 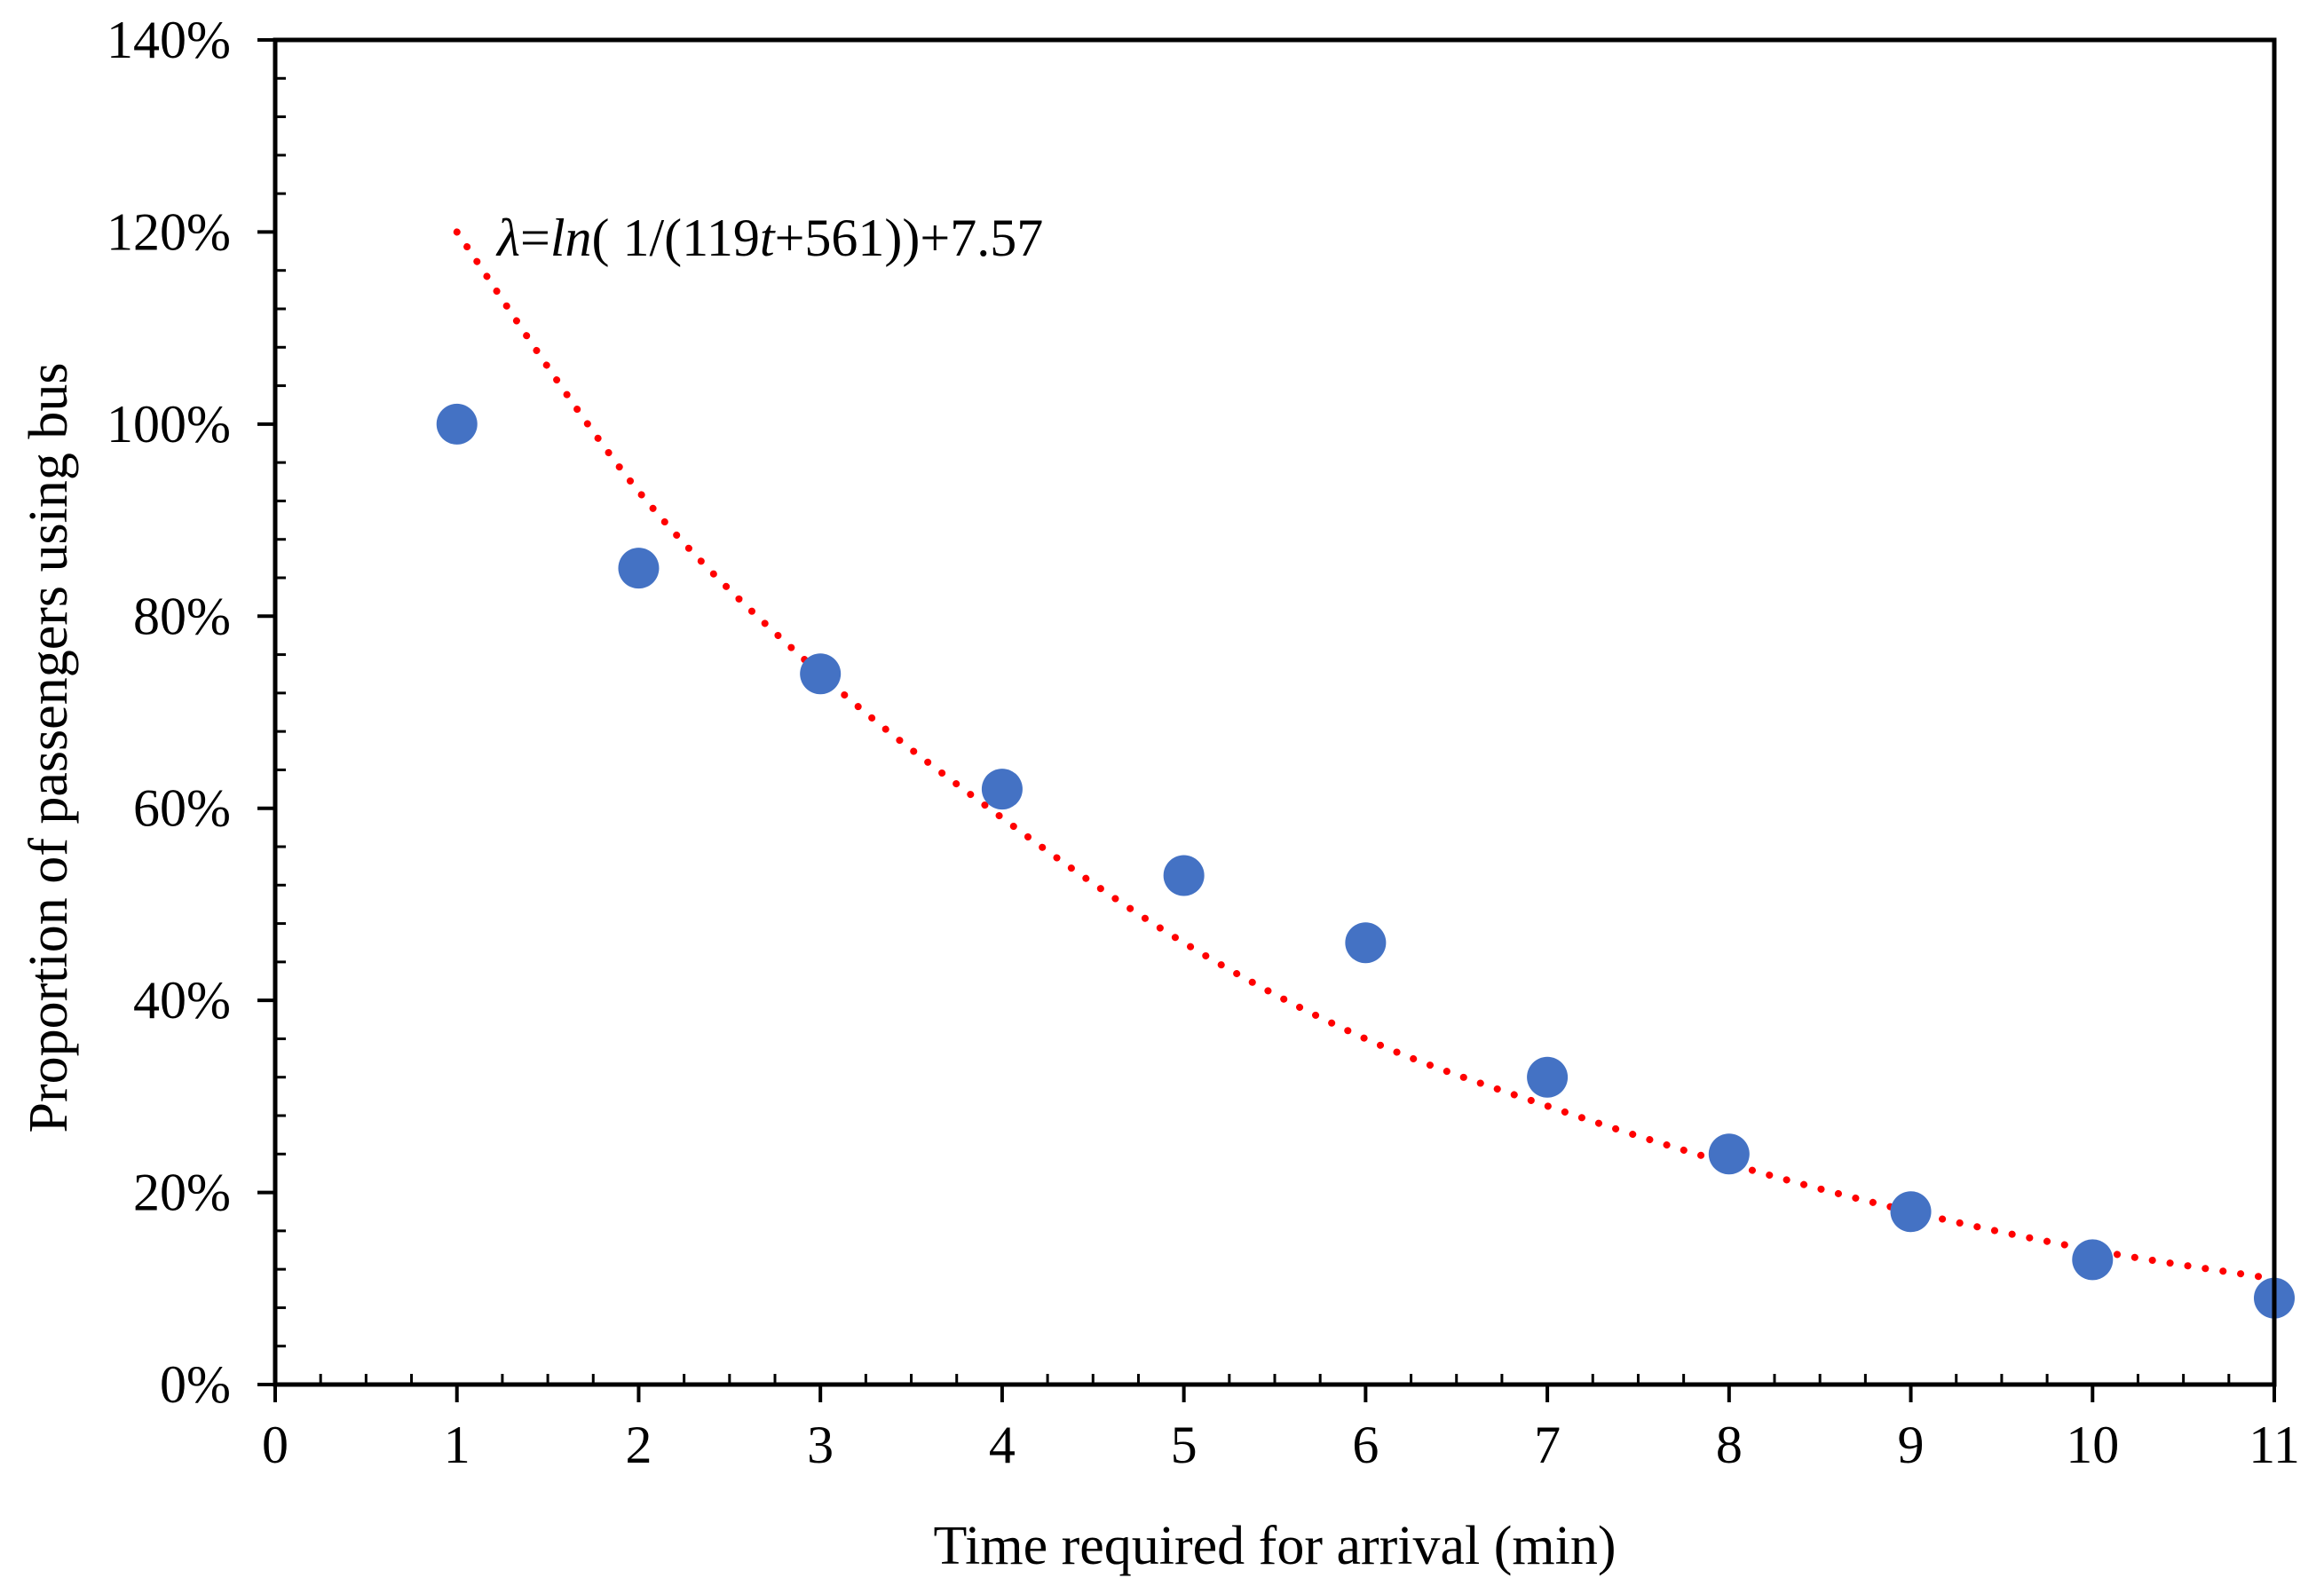 I want to click on y-axis-title: Proportion of passengers using bus, so click(x=49, y=748).